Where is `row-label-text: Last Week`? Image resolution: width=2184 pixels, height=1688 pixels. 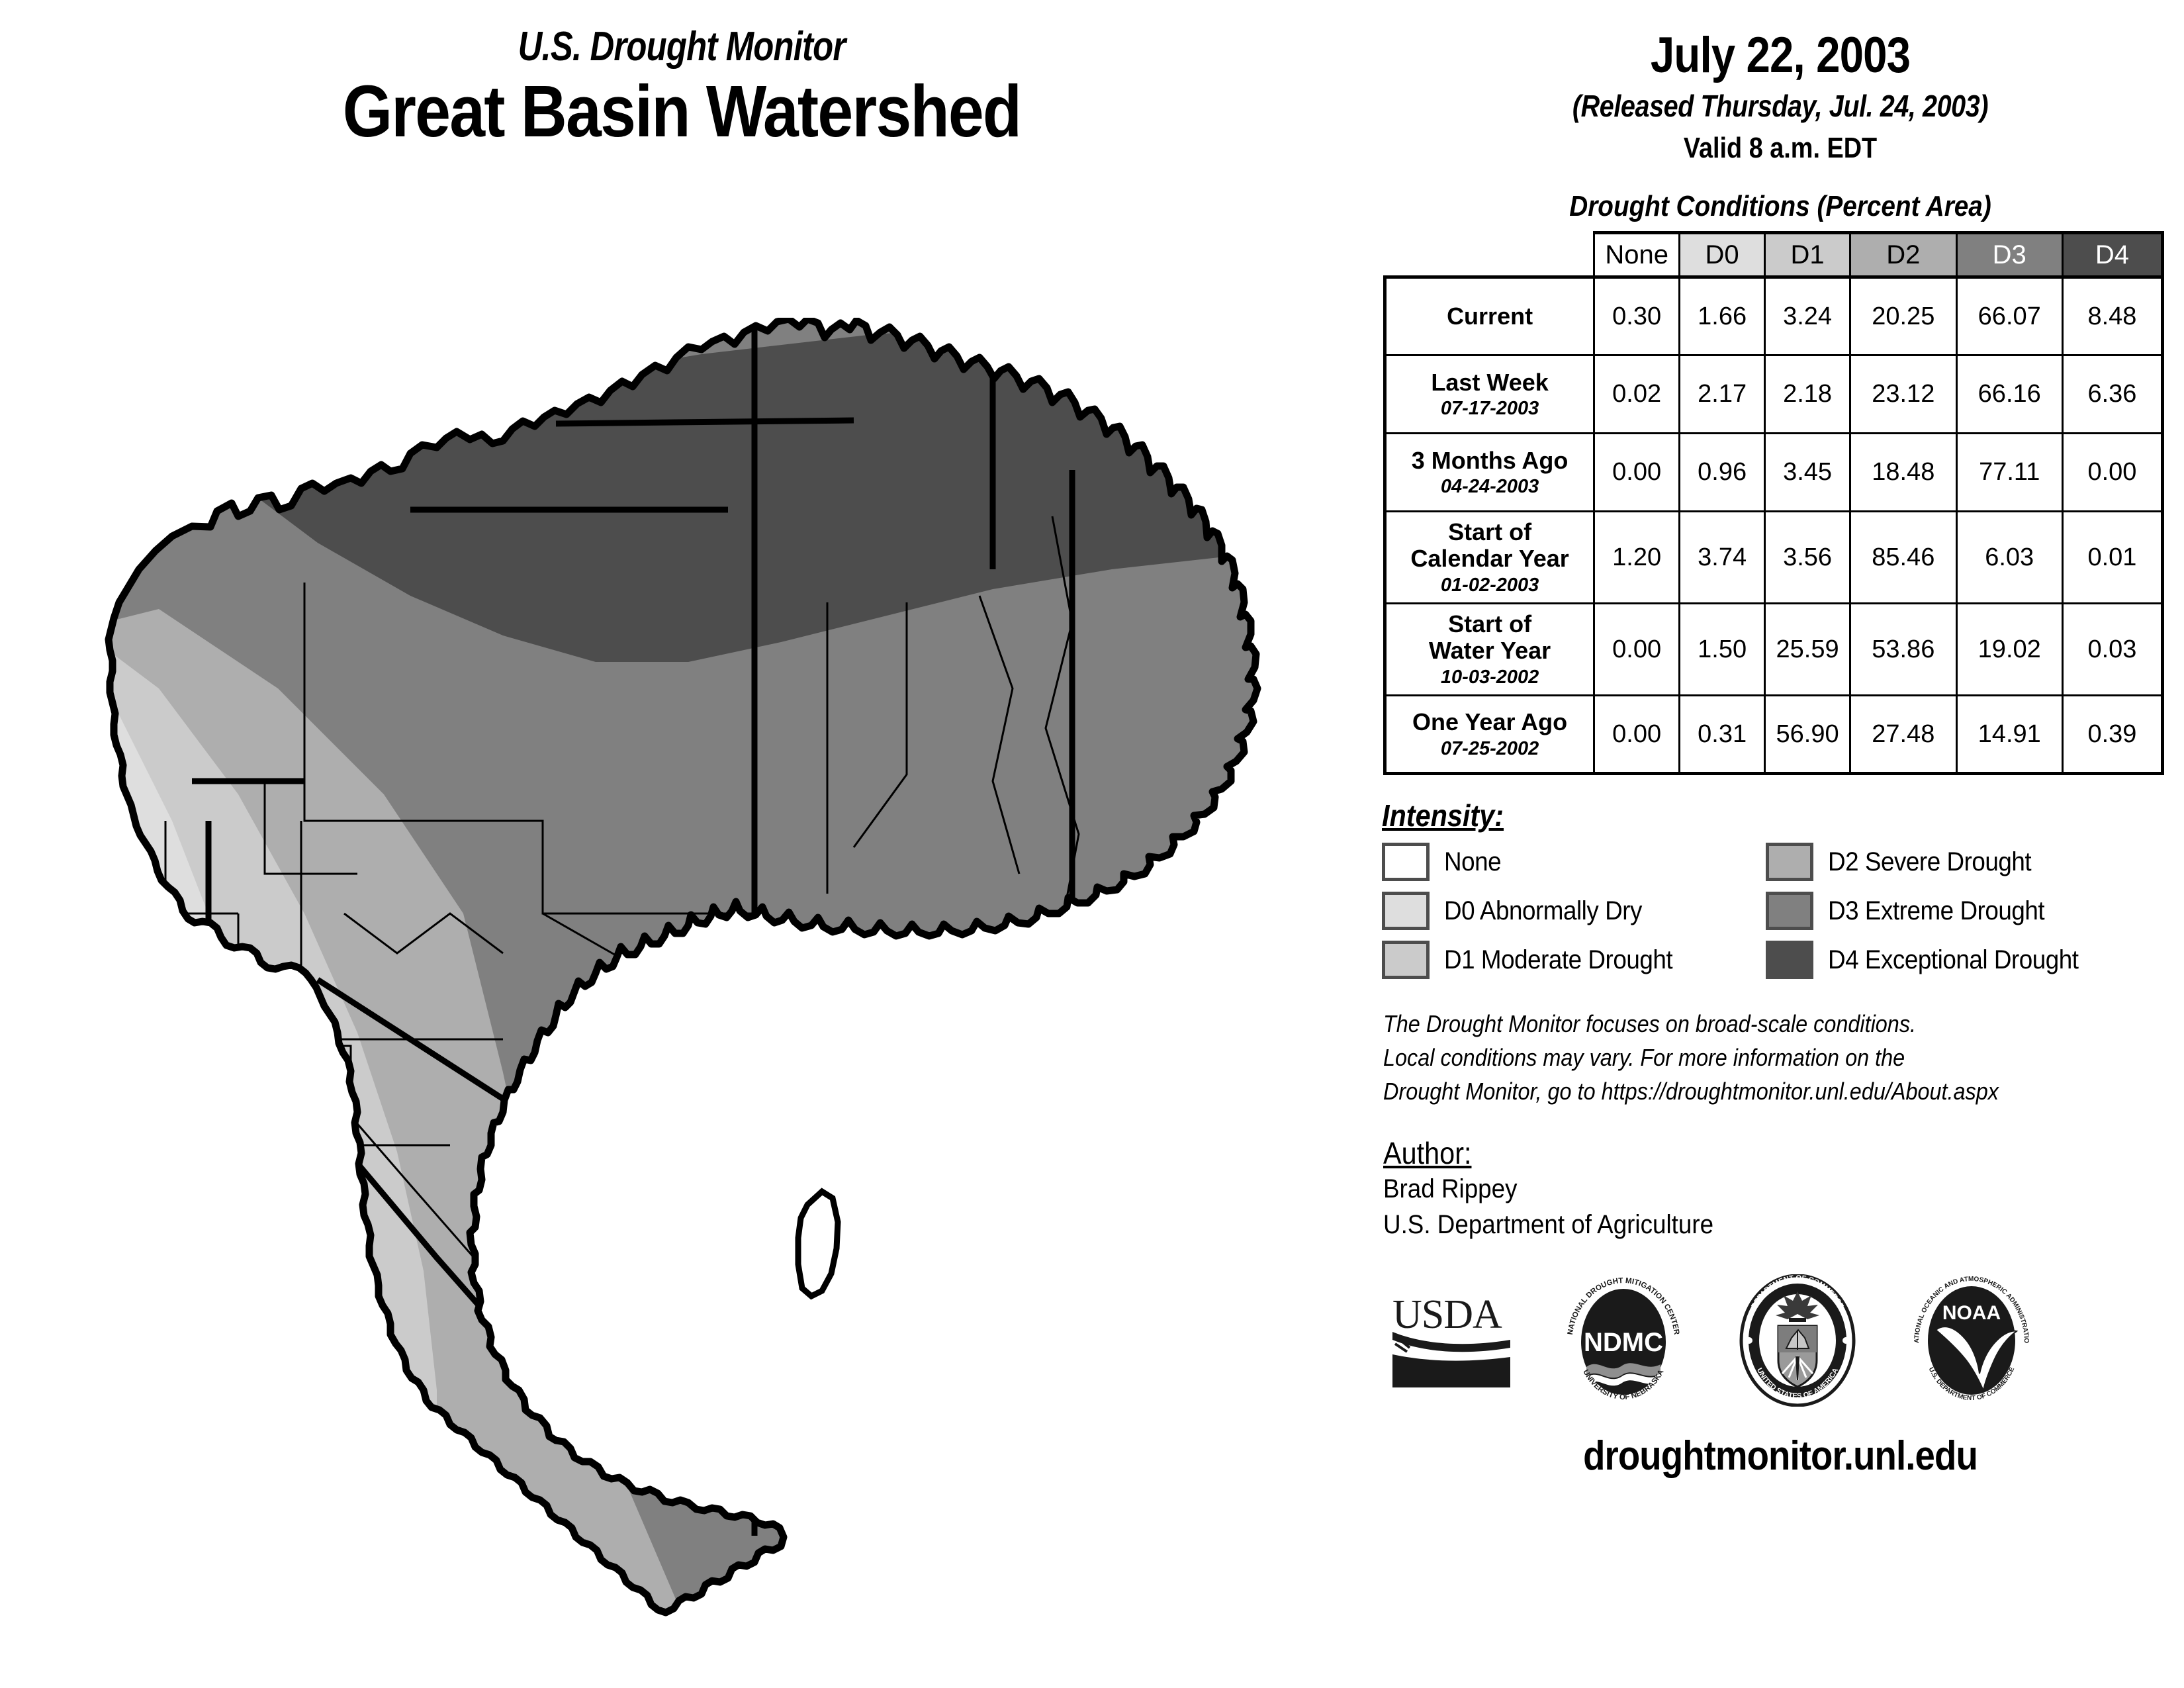
row-label-text: Last Week is located at coordinates (1490, 382).